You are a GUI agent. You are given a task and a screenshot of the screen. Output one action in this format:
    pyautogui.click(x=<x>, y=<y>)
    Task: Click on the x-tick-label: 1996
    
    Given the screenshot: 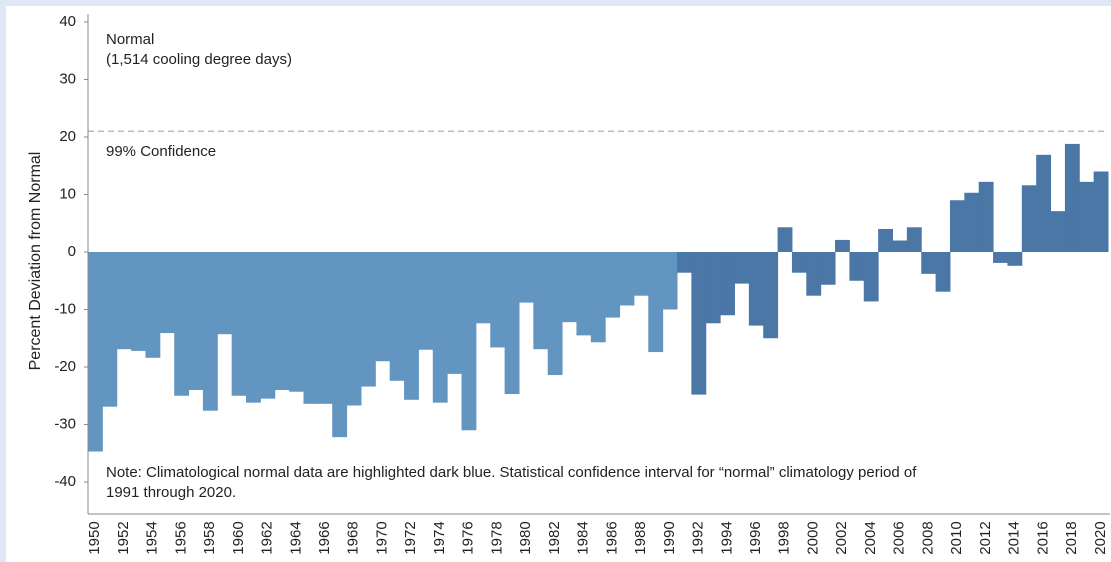 What is the action you would take?
    pyautogui.click(x=755, y=537)
    